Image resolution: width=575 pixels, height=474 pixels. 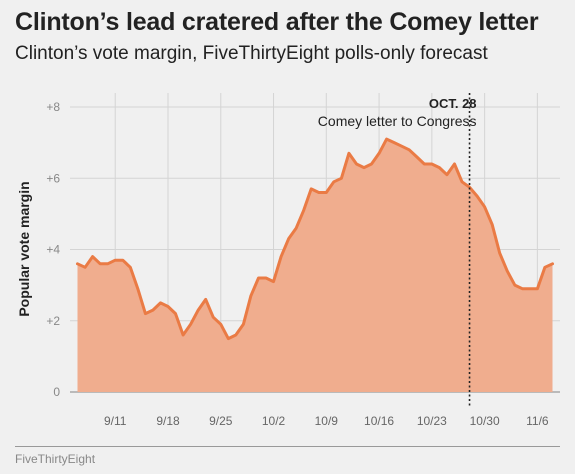 I want to click on y-tick-label: +6, so click(x=53, y=178).